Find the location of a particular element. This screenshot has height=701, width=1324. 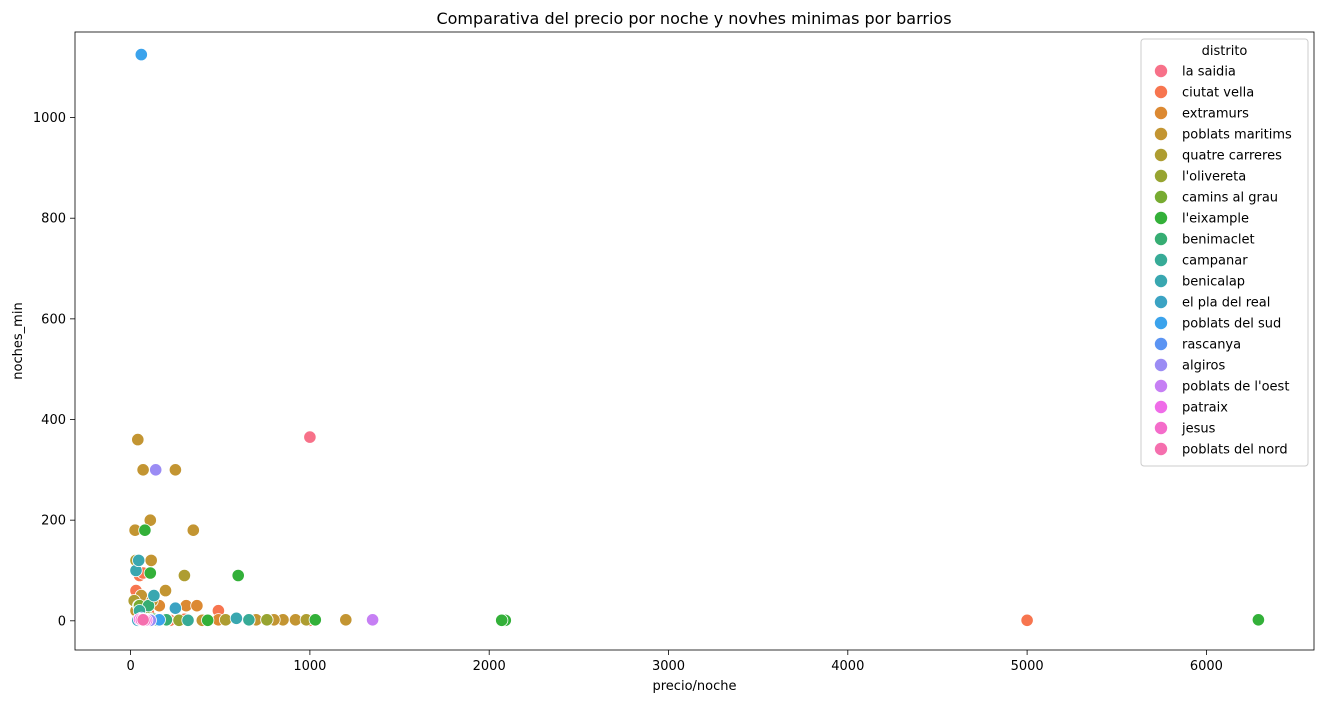

y-tick-label: 800 is located at coordinates (53, 219).